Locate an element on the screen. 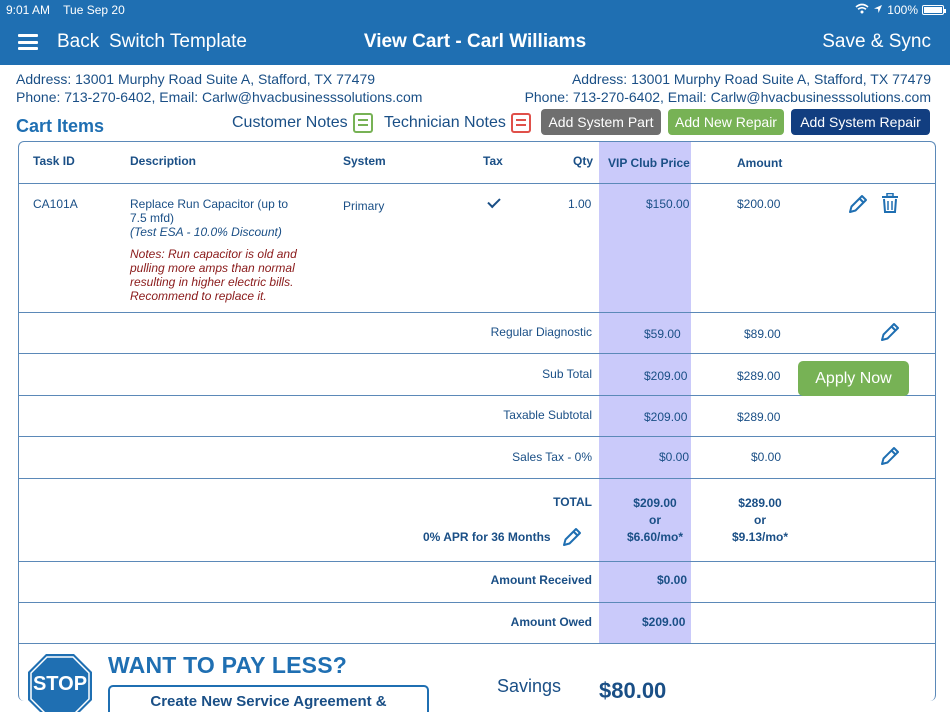  note-line: Recommend to replace it. is located at coordinates (198, 296).